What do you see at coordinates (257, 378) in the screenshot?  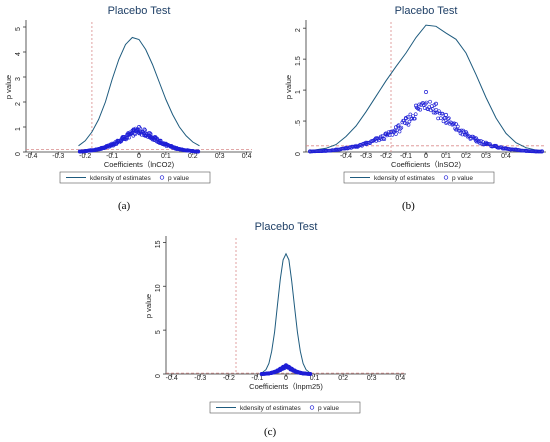 I see `x-tick-label: -0.1` at bounding box center [257, 378].